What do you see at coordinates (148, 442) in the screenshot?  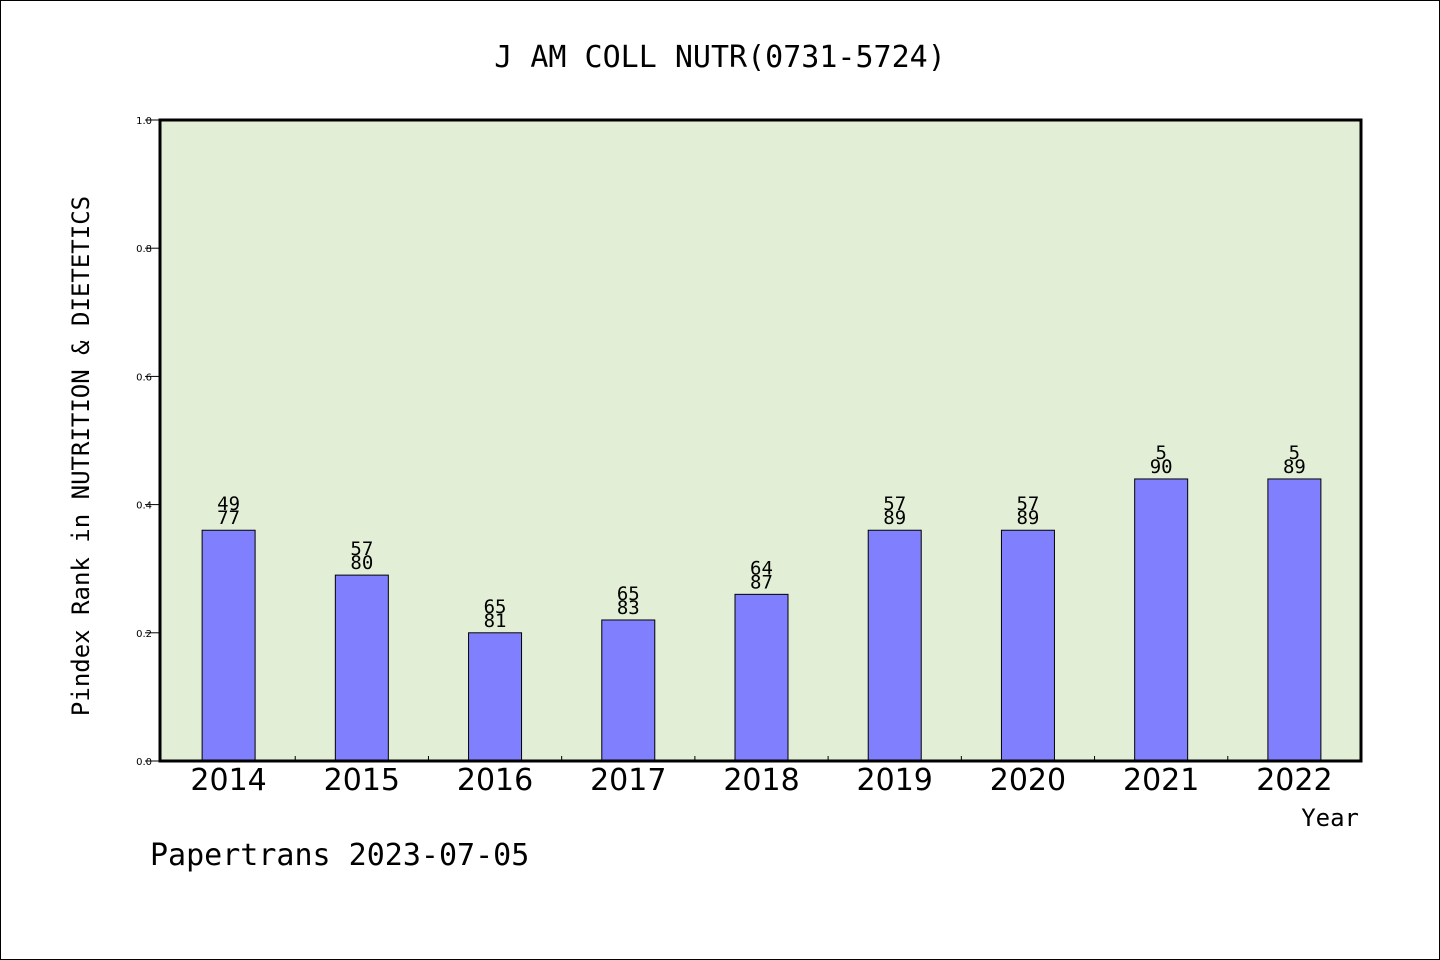 I see `y-axis: 0.0 0.2 0.4 0.6 0.8 1.0` at bounding box center [148, 442].